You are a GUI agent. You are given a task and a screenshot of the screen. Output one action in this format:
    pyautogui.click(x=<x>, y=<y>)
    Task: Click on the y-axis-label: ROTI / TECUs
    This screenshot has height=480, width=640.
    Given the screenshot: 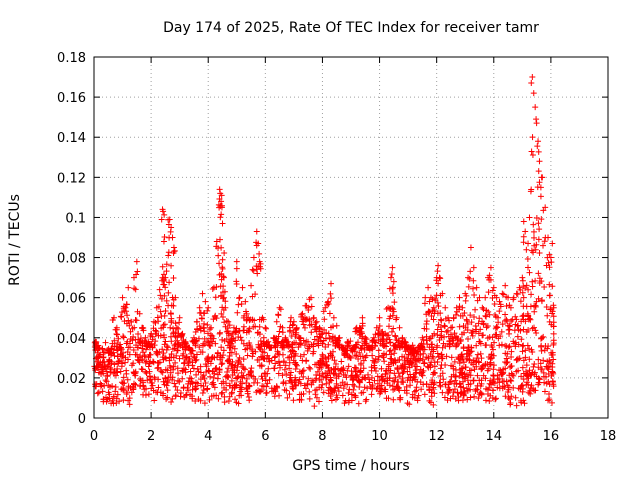 What is the action you would take?
    pyautogui.click(x=15, y=240)
    